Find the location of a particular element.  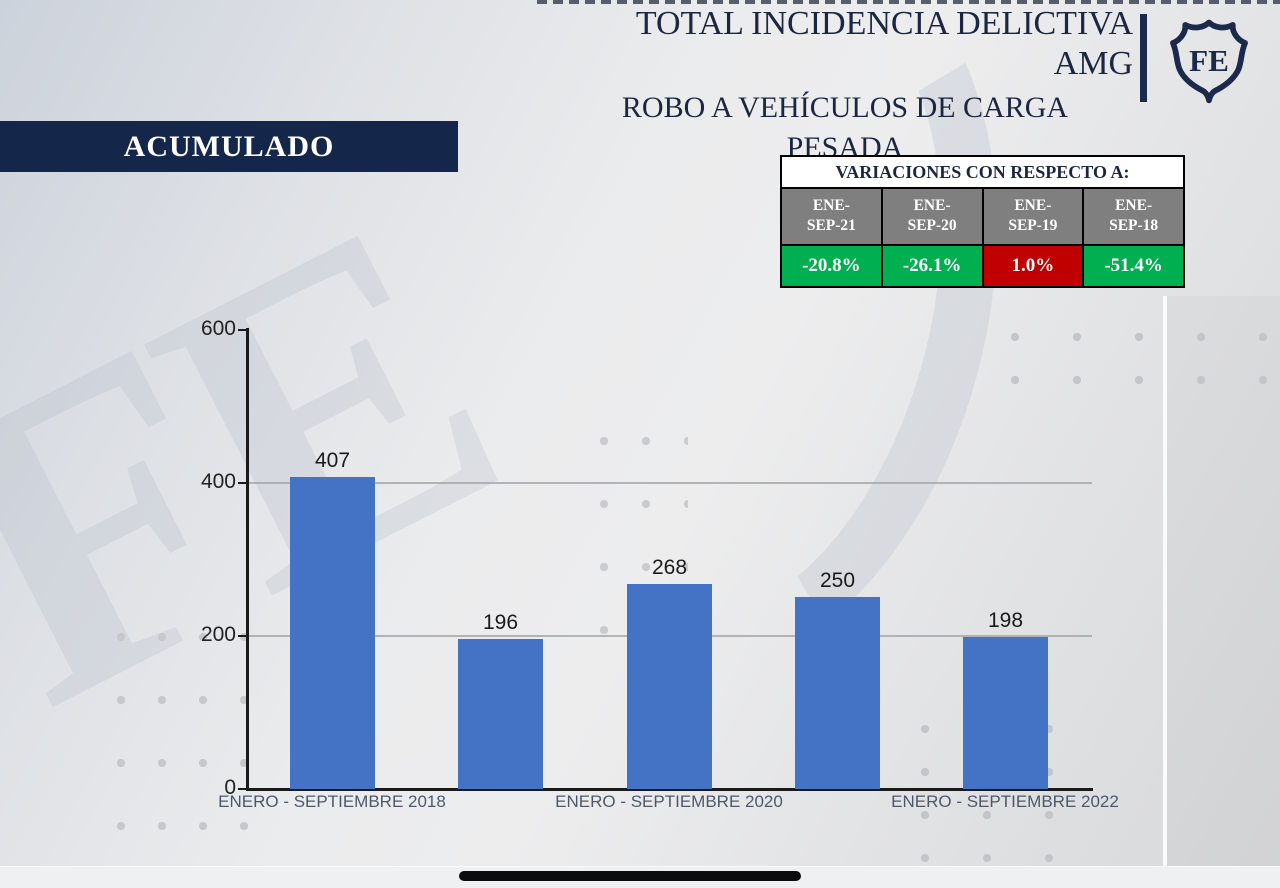

y-axis is located at coordinates (247, 559).